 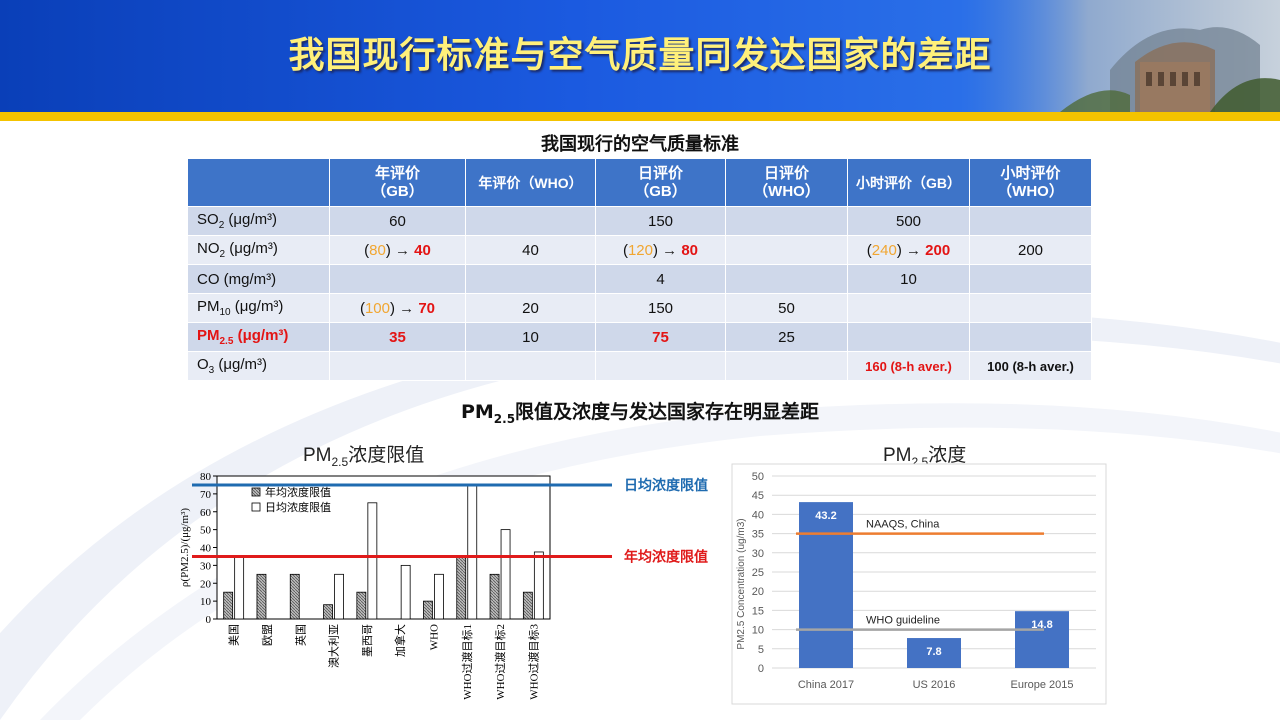 I want to click on legend-label-daily: 日均浓度限值, so click(x=298, y=507).